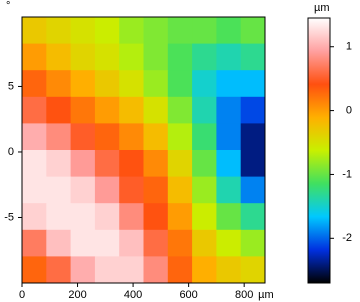 Image resolution: width=360 pixels, height=302 pixels. I want to click on y-unit: °, so click(8, 6).